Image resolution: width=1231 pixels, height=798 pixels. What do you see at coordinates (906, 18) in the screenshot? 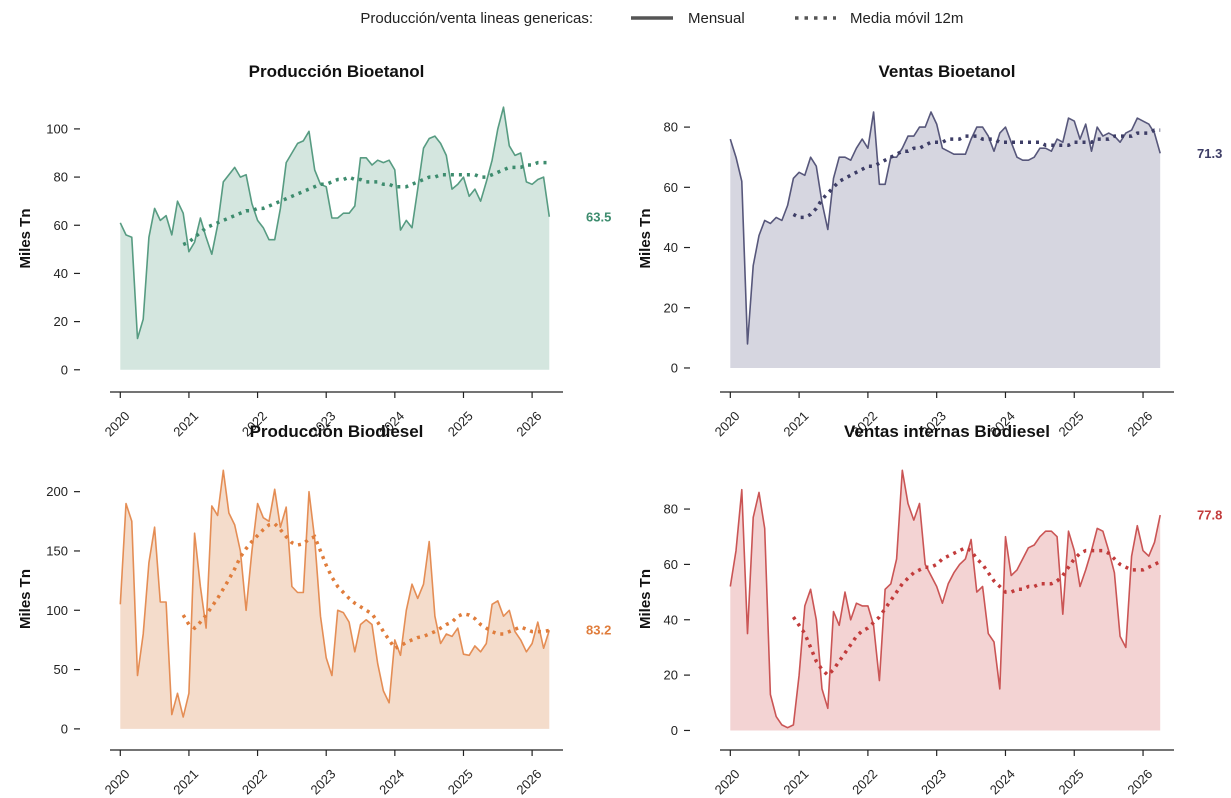
I see `legend-label-media-movil: Media móvil 12m` at bounding box center [906, 18].